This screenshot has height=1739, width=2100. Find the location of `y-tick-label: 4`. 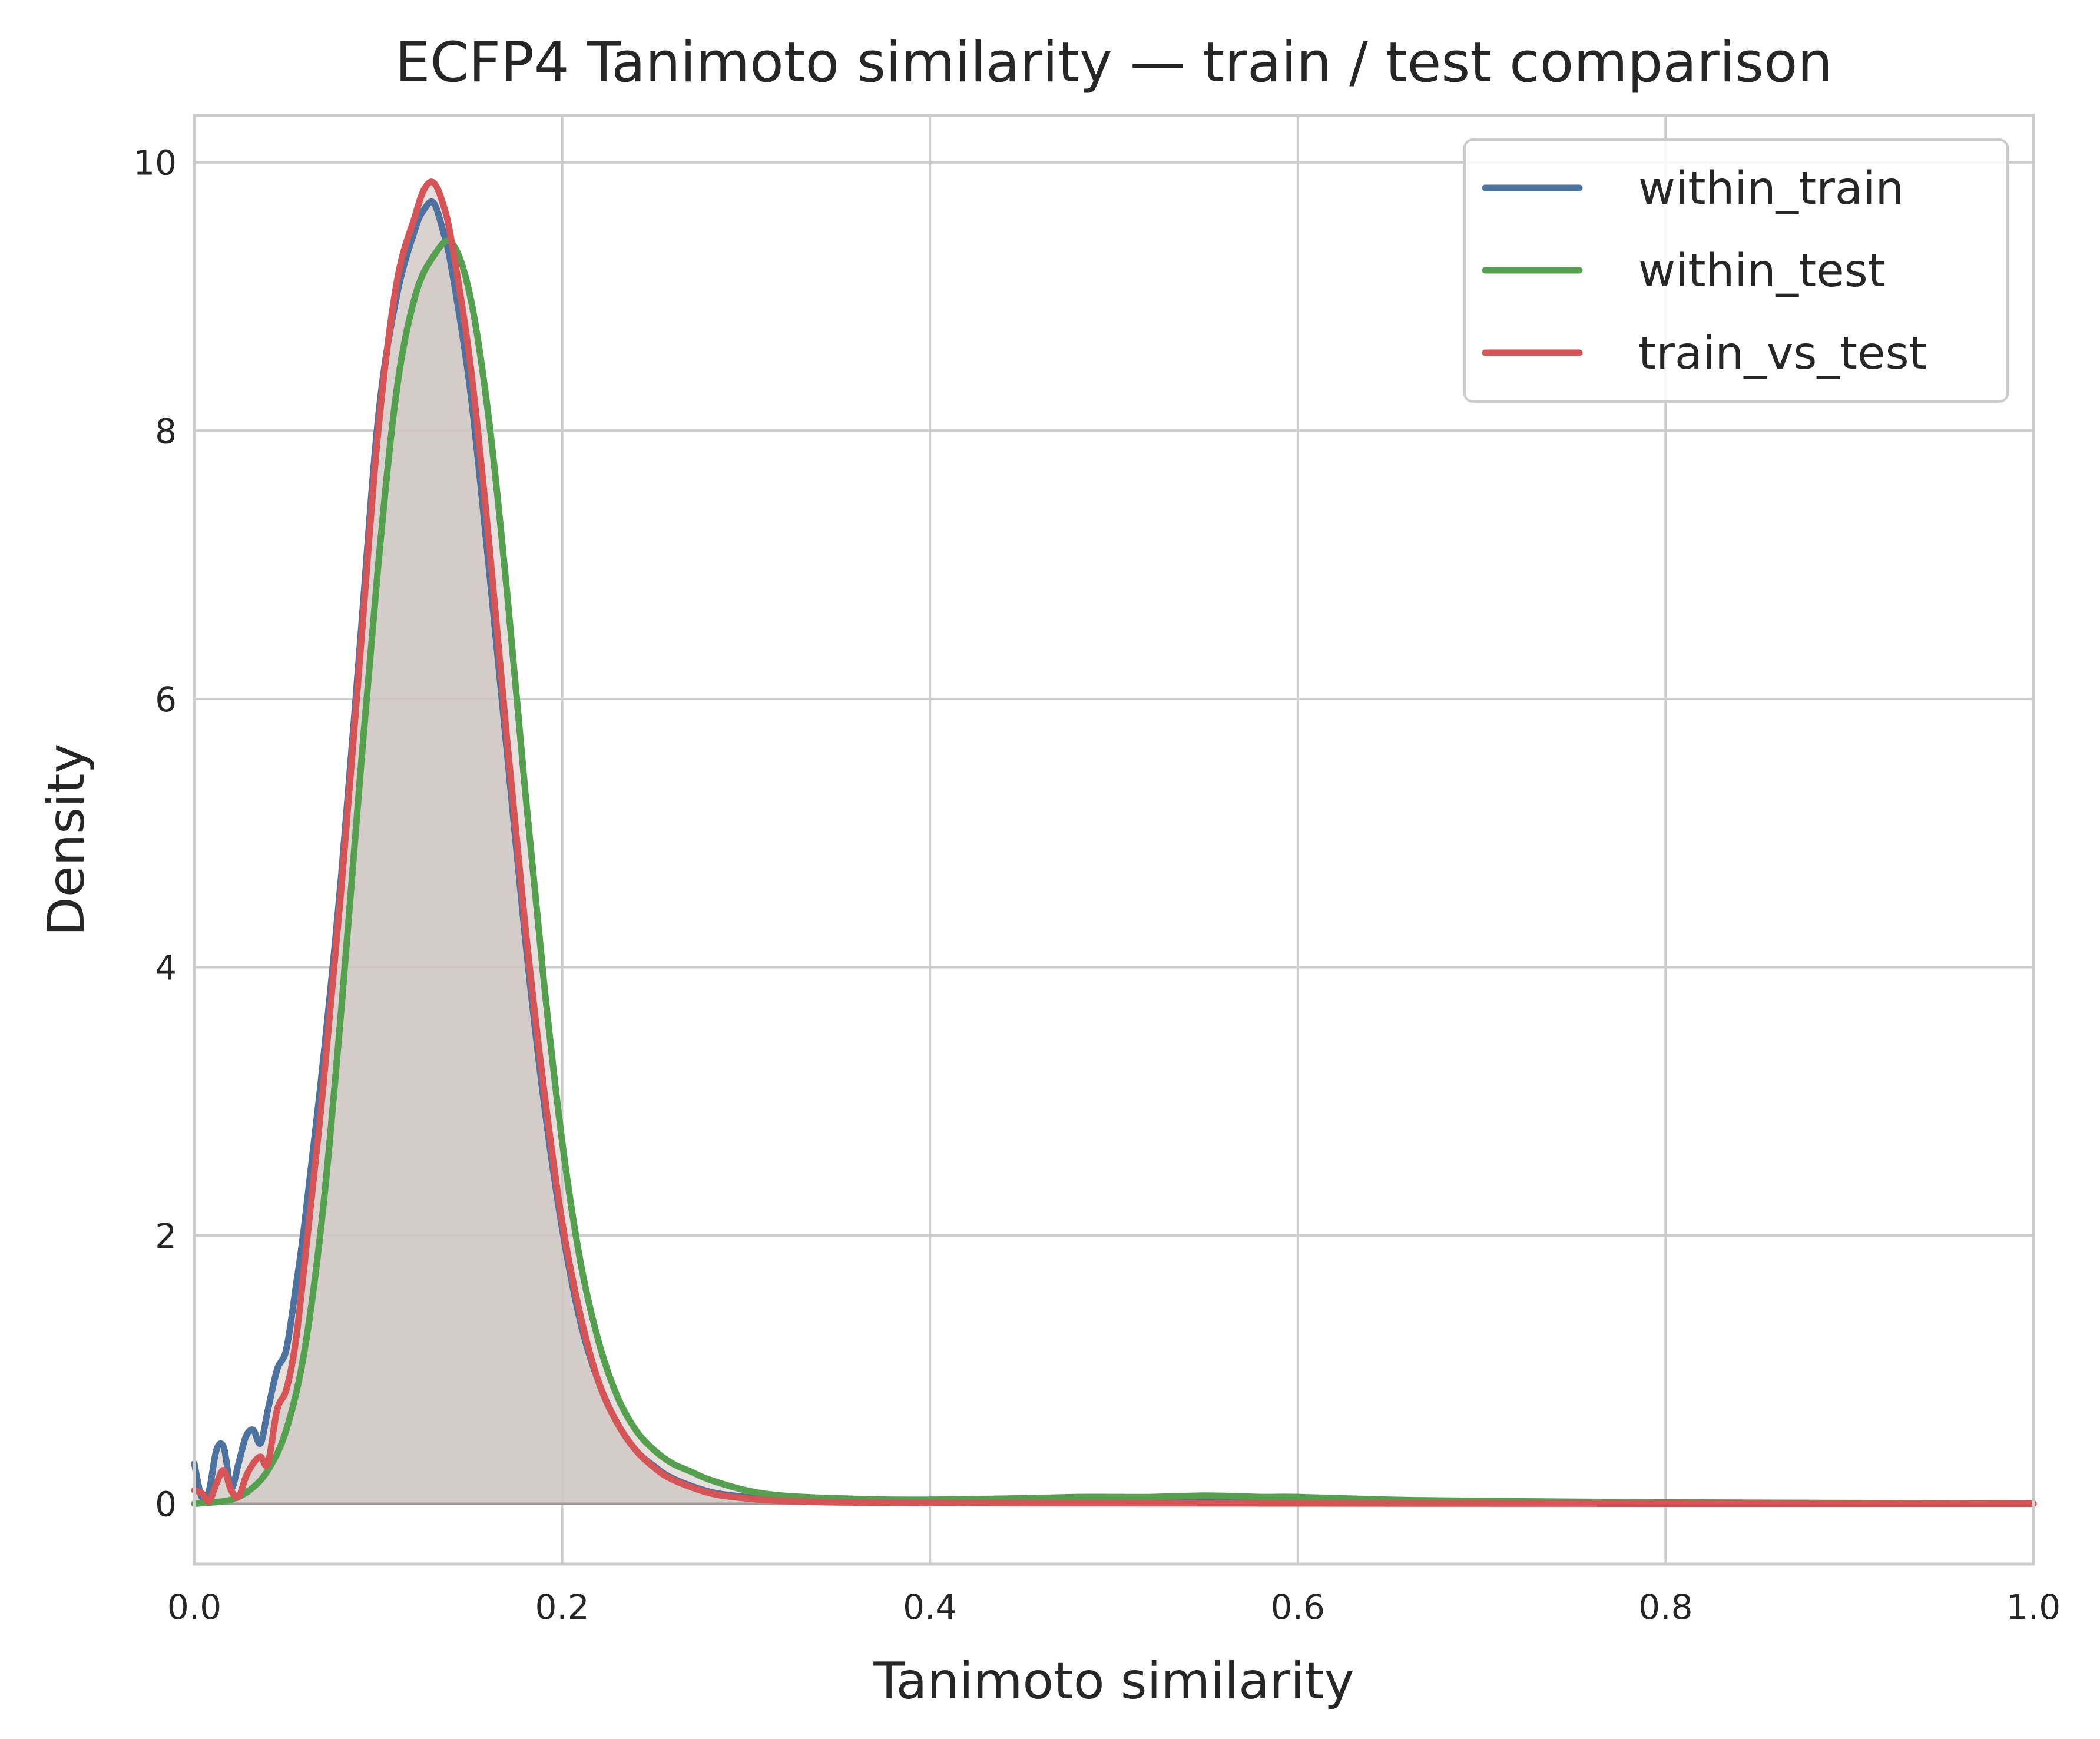

y-tick-label: 4 is located at coordinates (166, 968).